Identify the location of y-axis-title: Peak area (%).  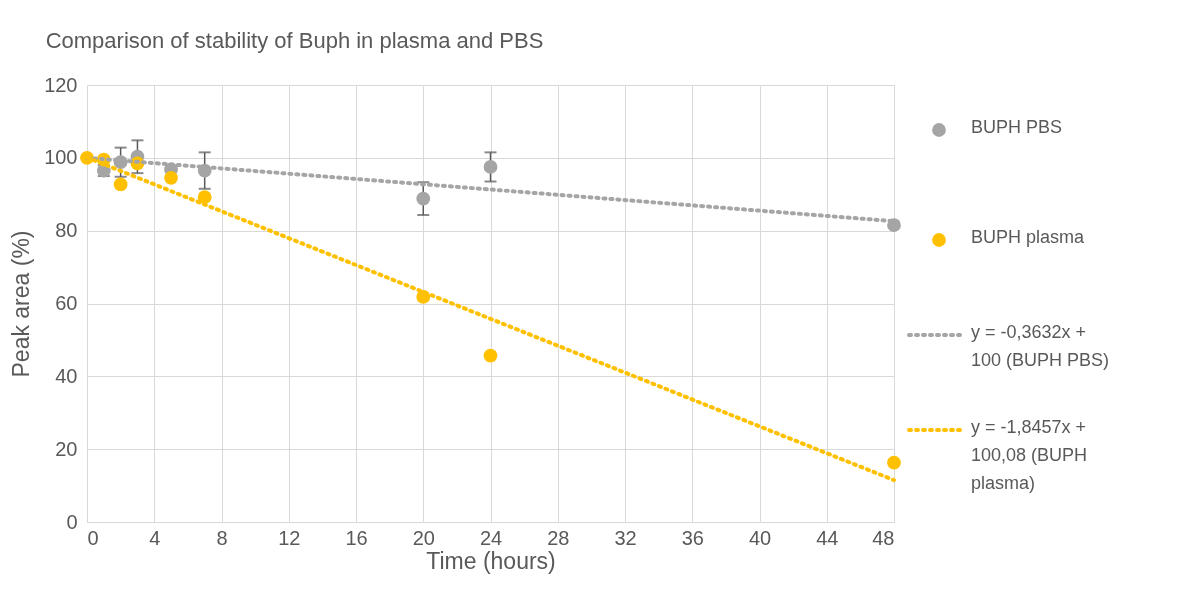
(21, 304).